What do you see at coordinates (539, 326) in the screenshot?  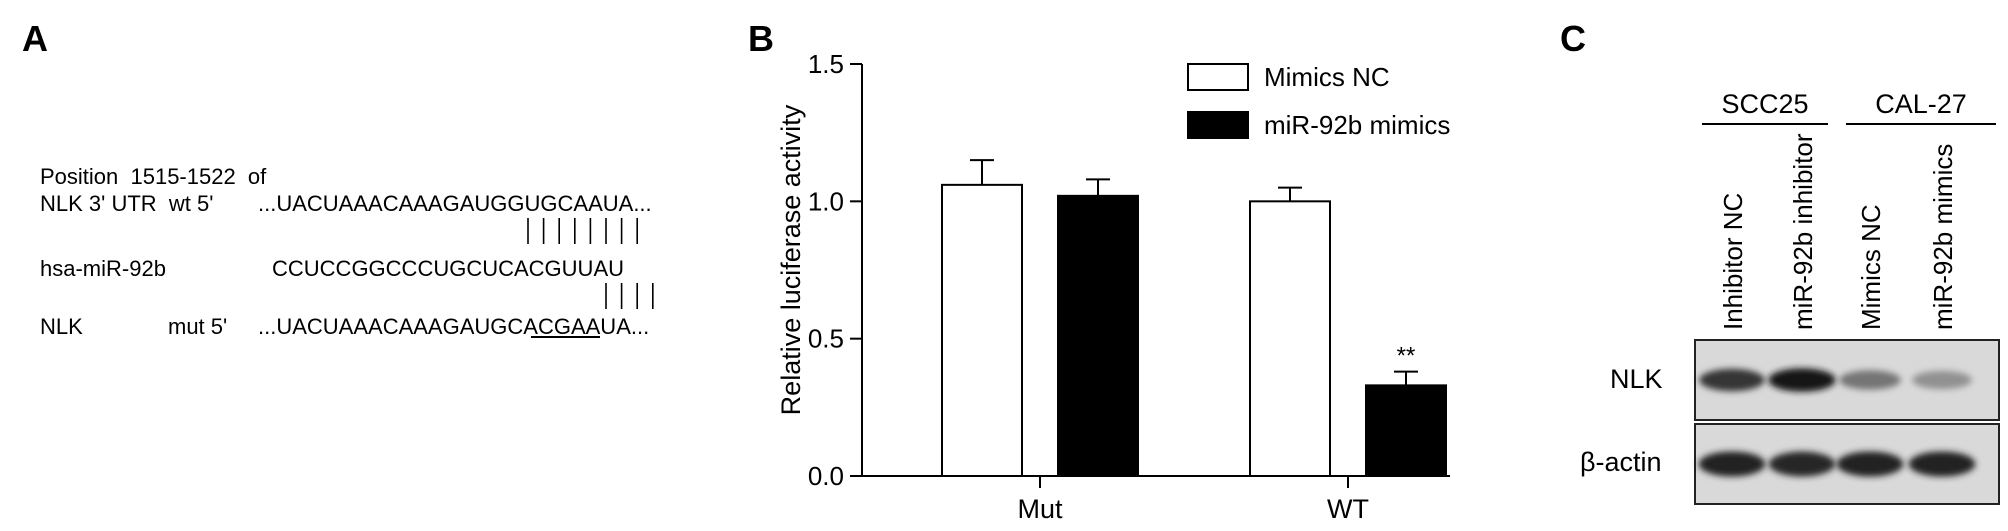 I see `mut-seq-core: CACG` at bounding box center [539, 326].